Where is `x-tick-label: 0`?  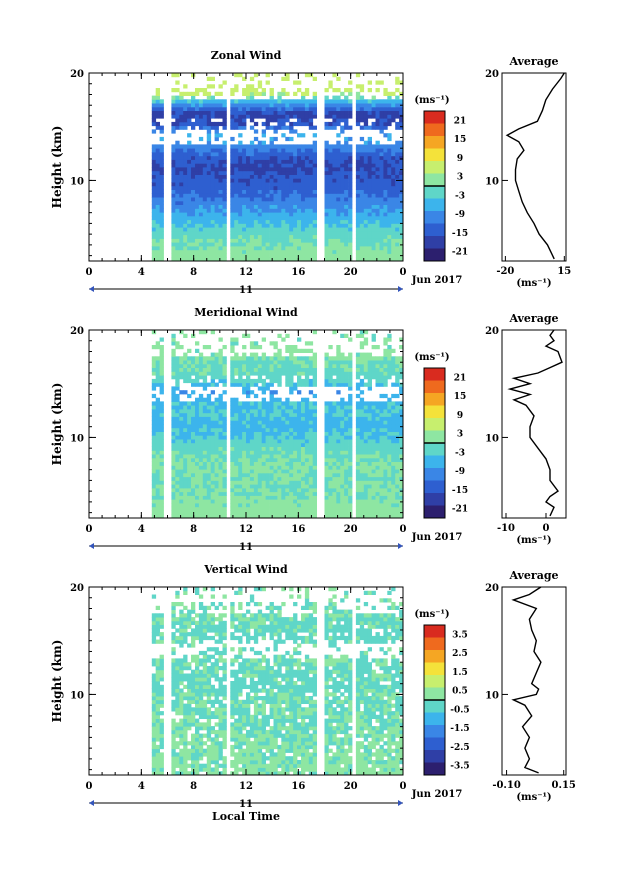
x-tick-label: 0 is located at coordinates (89, 272).